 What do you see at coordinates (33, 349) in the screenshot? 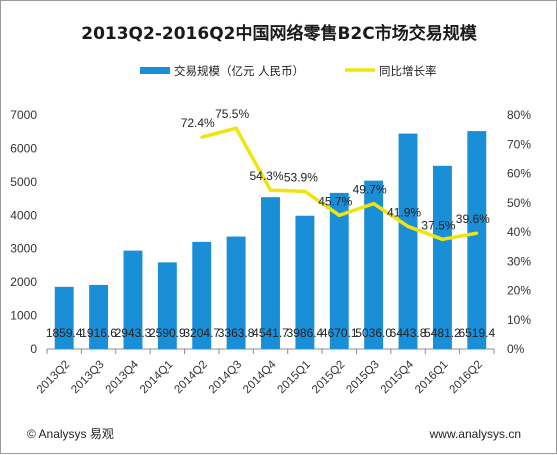
I see `y-left-tick-label: 0` at bounding box center [33, 349].